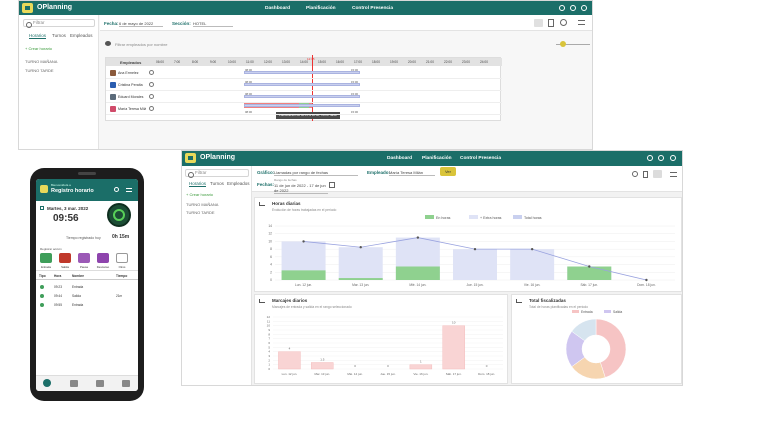 Image resolution: width=768 pixels, height=444 pixels. I want to click on employee-row: Eduard Morales 08:00 15:00, so click(304, 97).